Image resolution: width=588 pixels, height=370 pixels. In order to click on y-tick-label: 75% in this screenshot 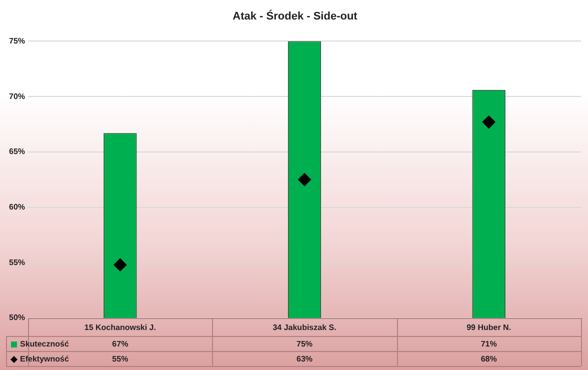, I will do `click(17, 41)`.